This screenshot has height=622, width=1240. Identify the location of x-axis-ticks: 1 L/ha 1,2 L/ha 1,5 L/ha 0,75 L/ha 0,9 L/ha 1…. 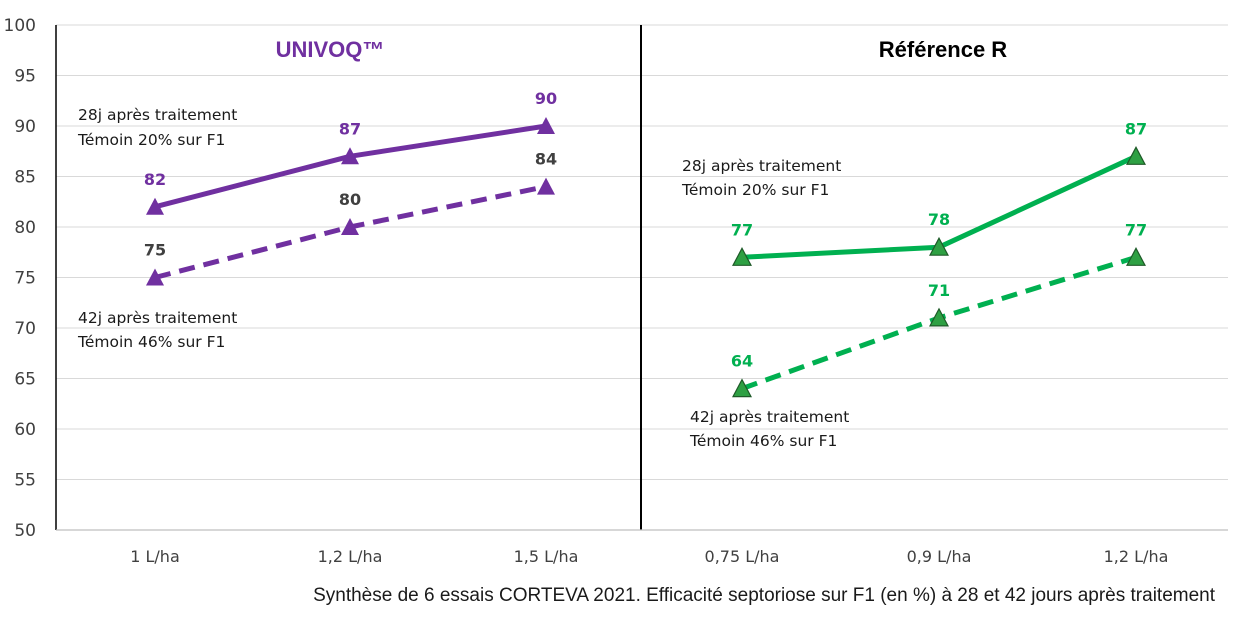
(649, 556).